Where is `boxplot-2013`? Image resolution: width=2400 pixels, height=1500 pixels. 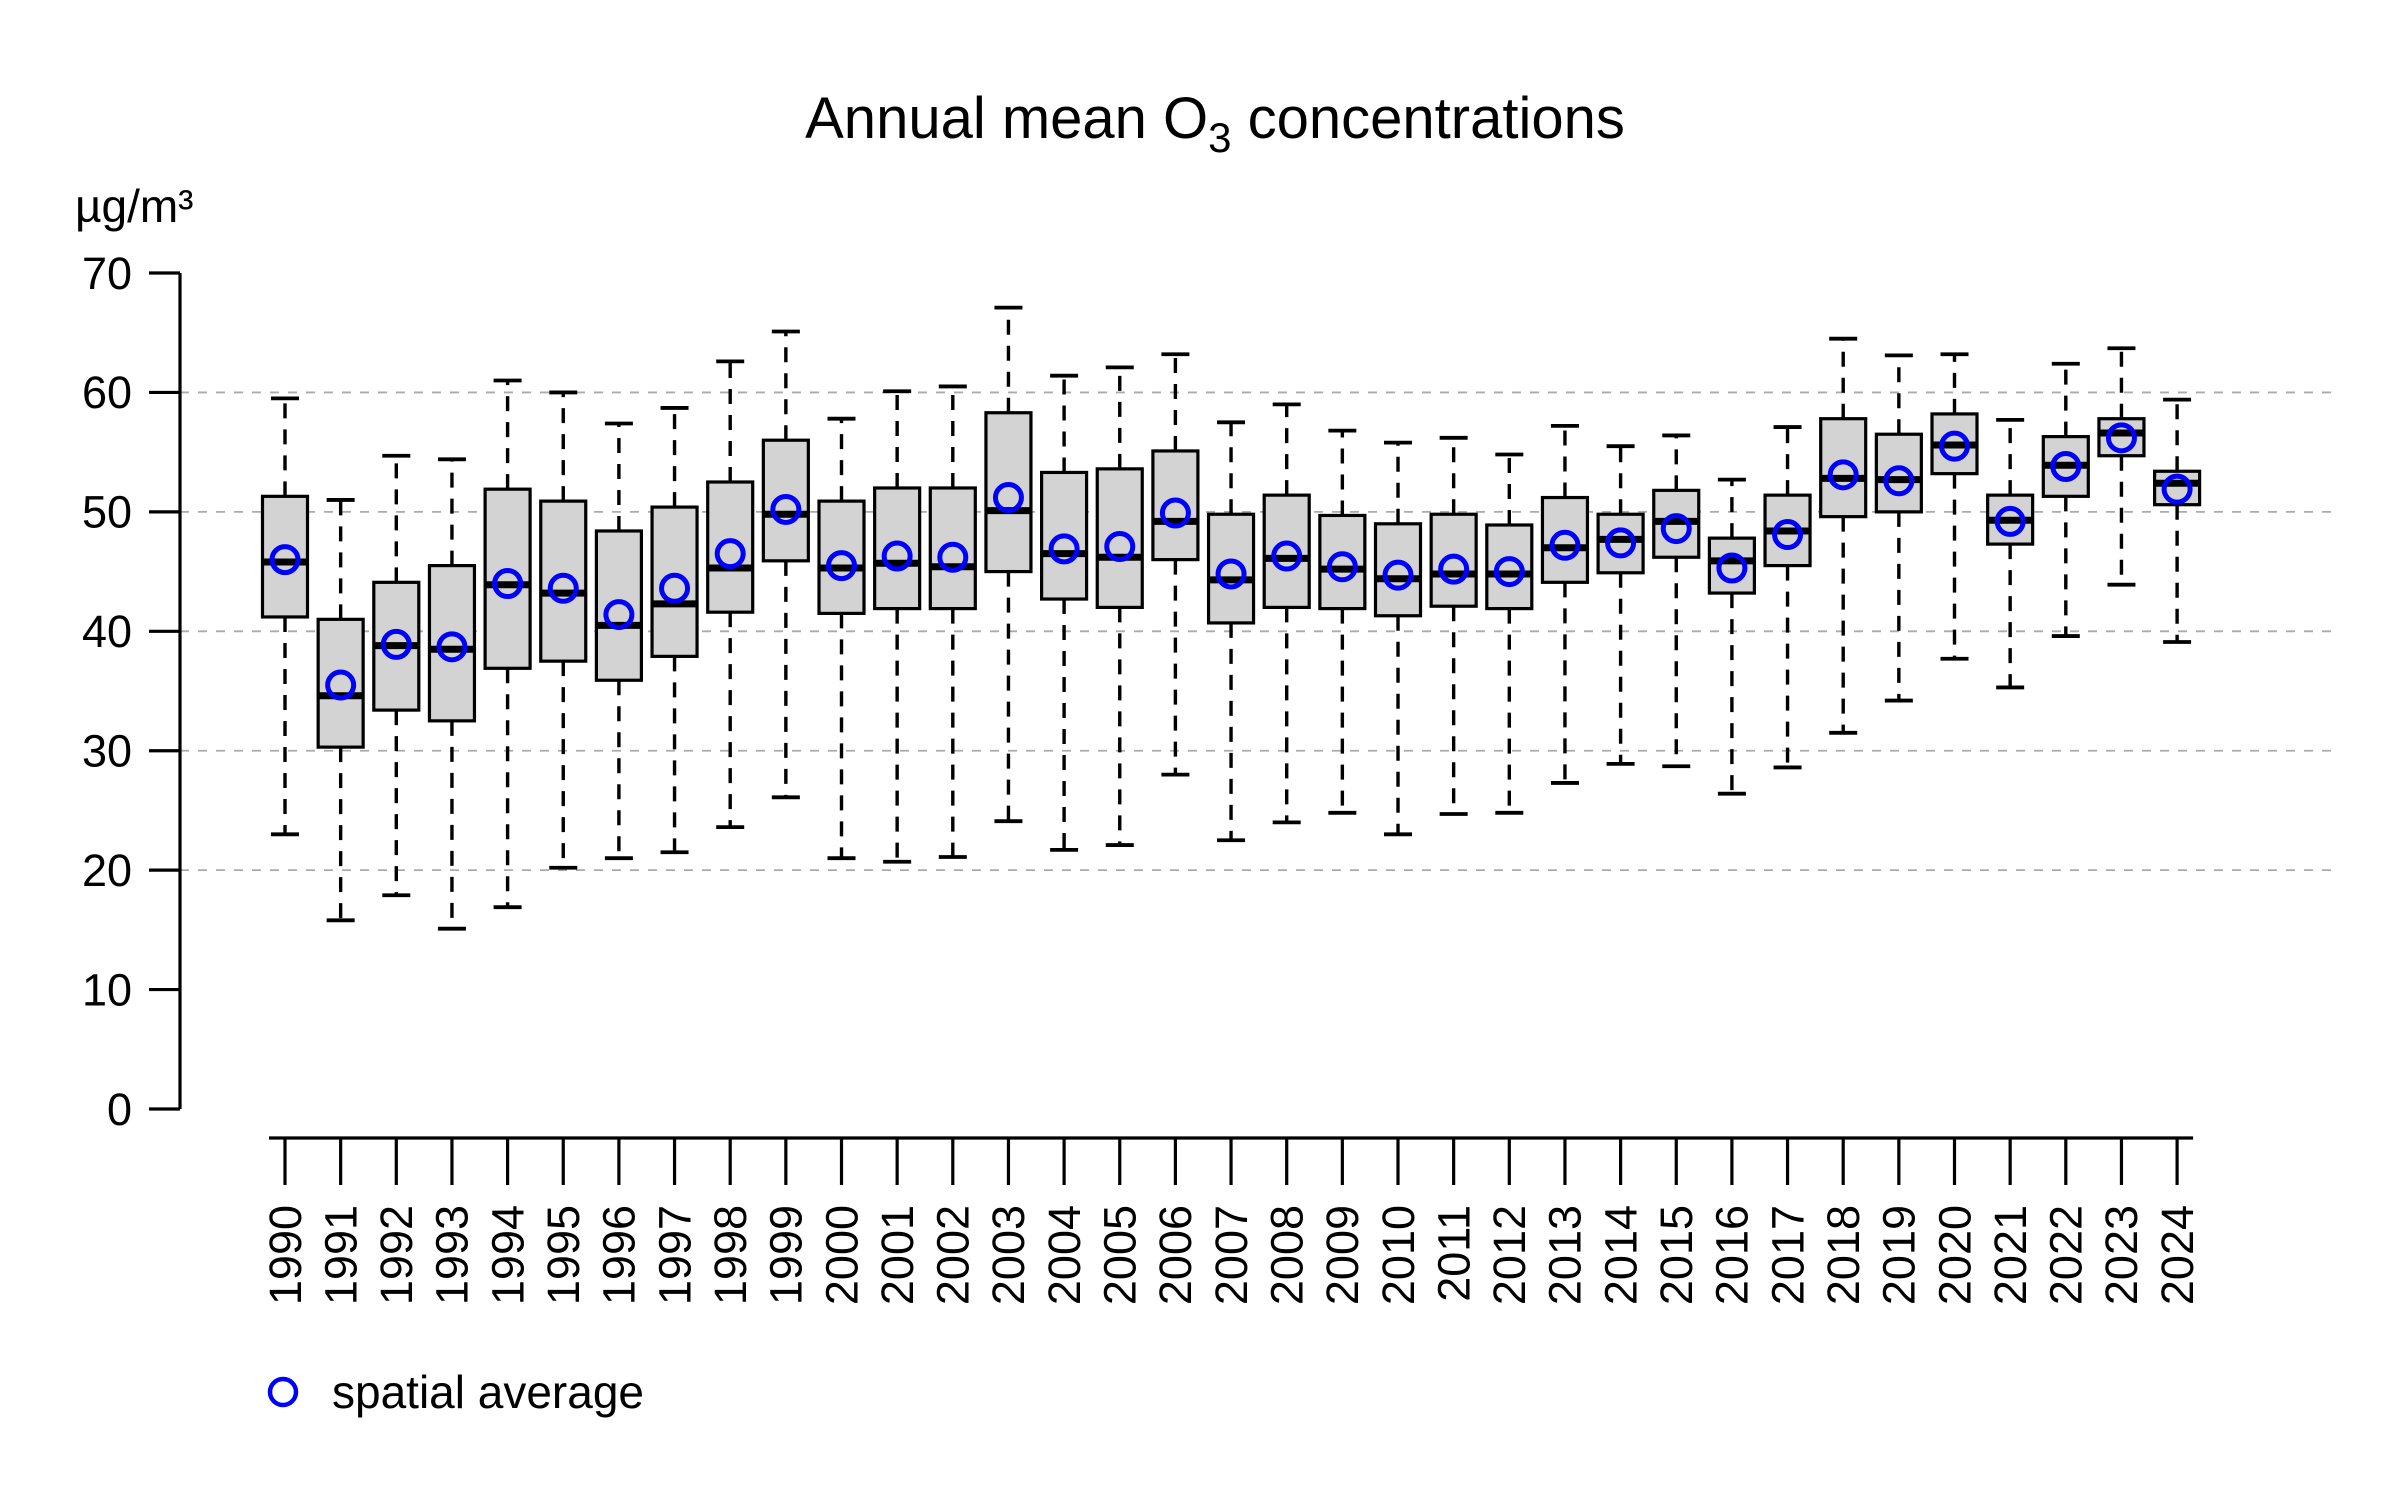 boxplot-2013 is located at coordinates (1565, 604).